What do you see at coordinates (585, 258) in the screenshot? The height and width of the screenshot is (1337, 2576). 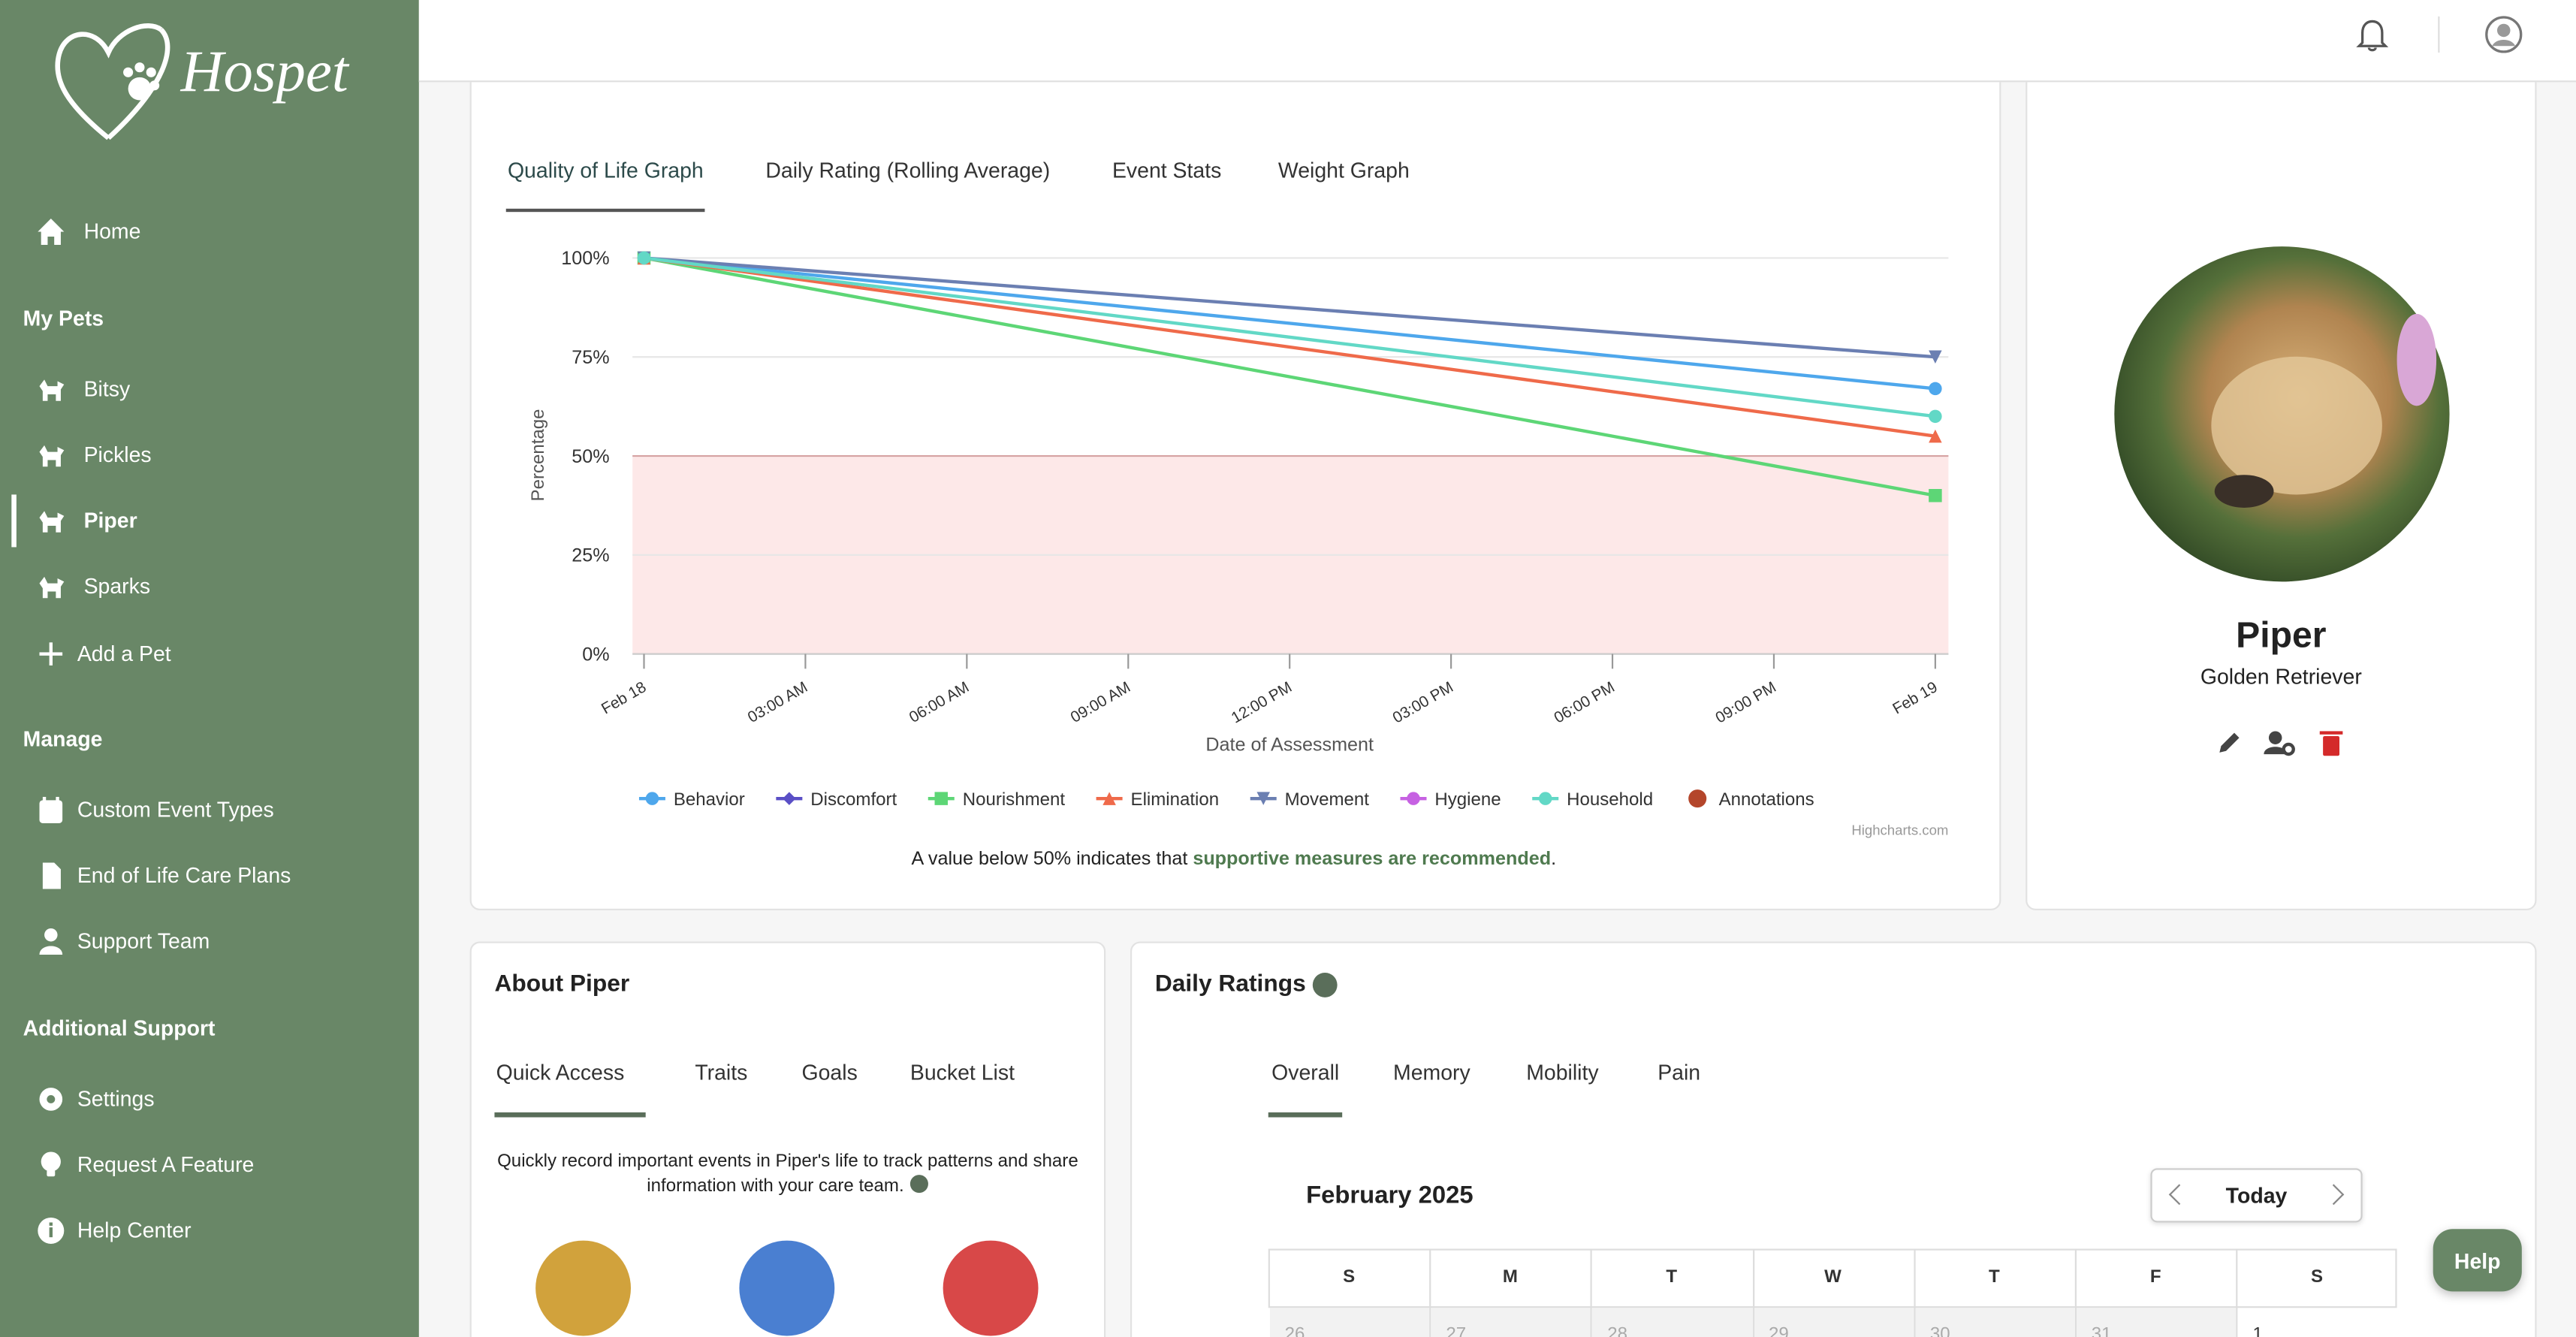 I see `y-tick-label: 100%` at bounding box center [585, 258].